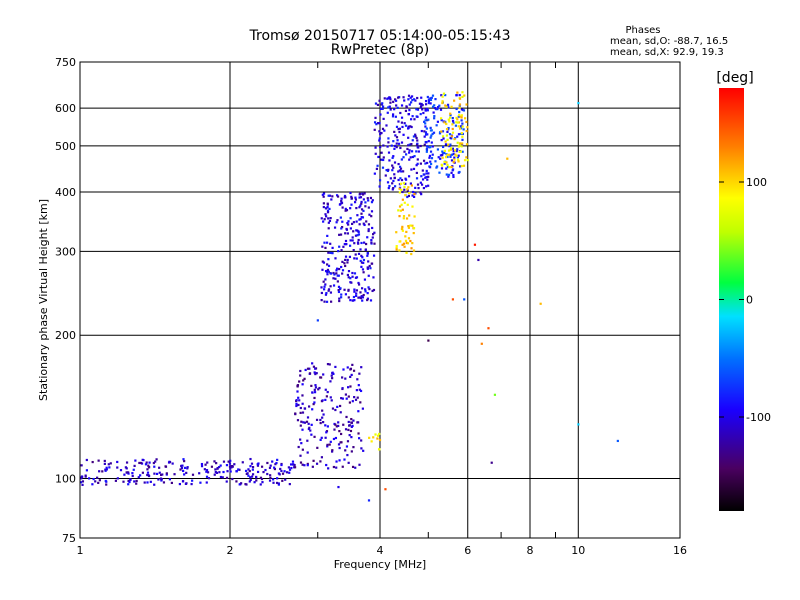  Describe the element at coordinates (69, 538) in the screenshot. I see `y-tick-label: 75` at that location.